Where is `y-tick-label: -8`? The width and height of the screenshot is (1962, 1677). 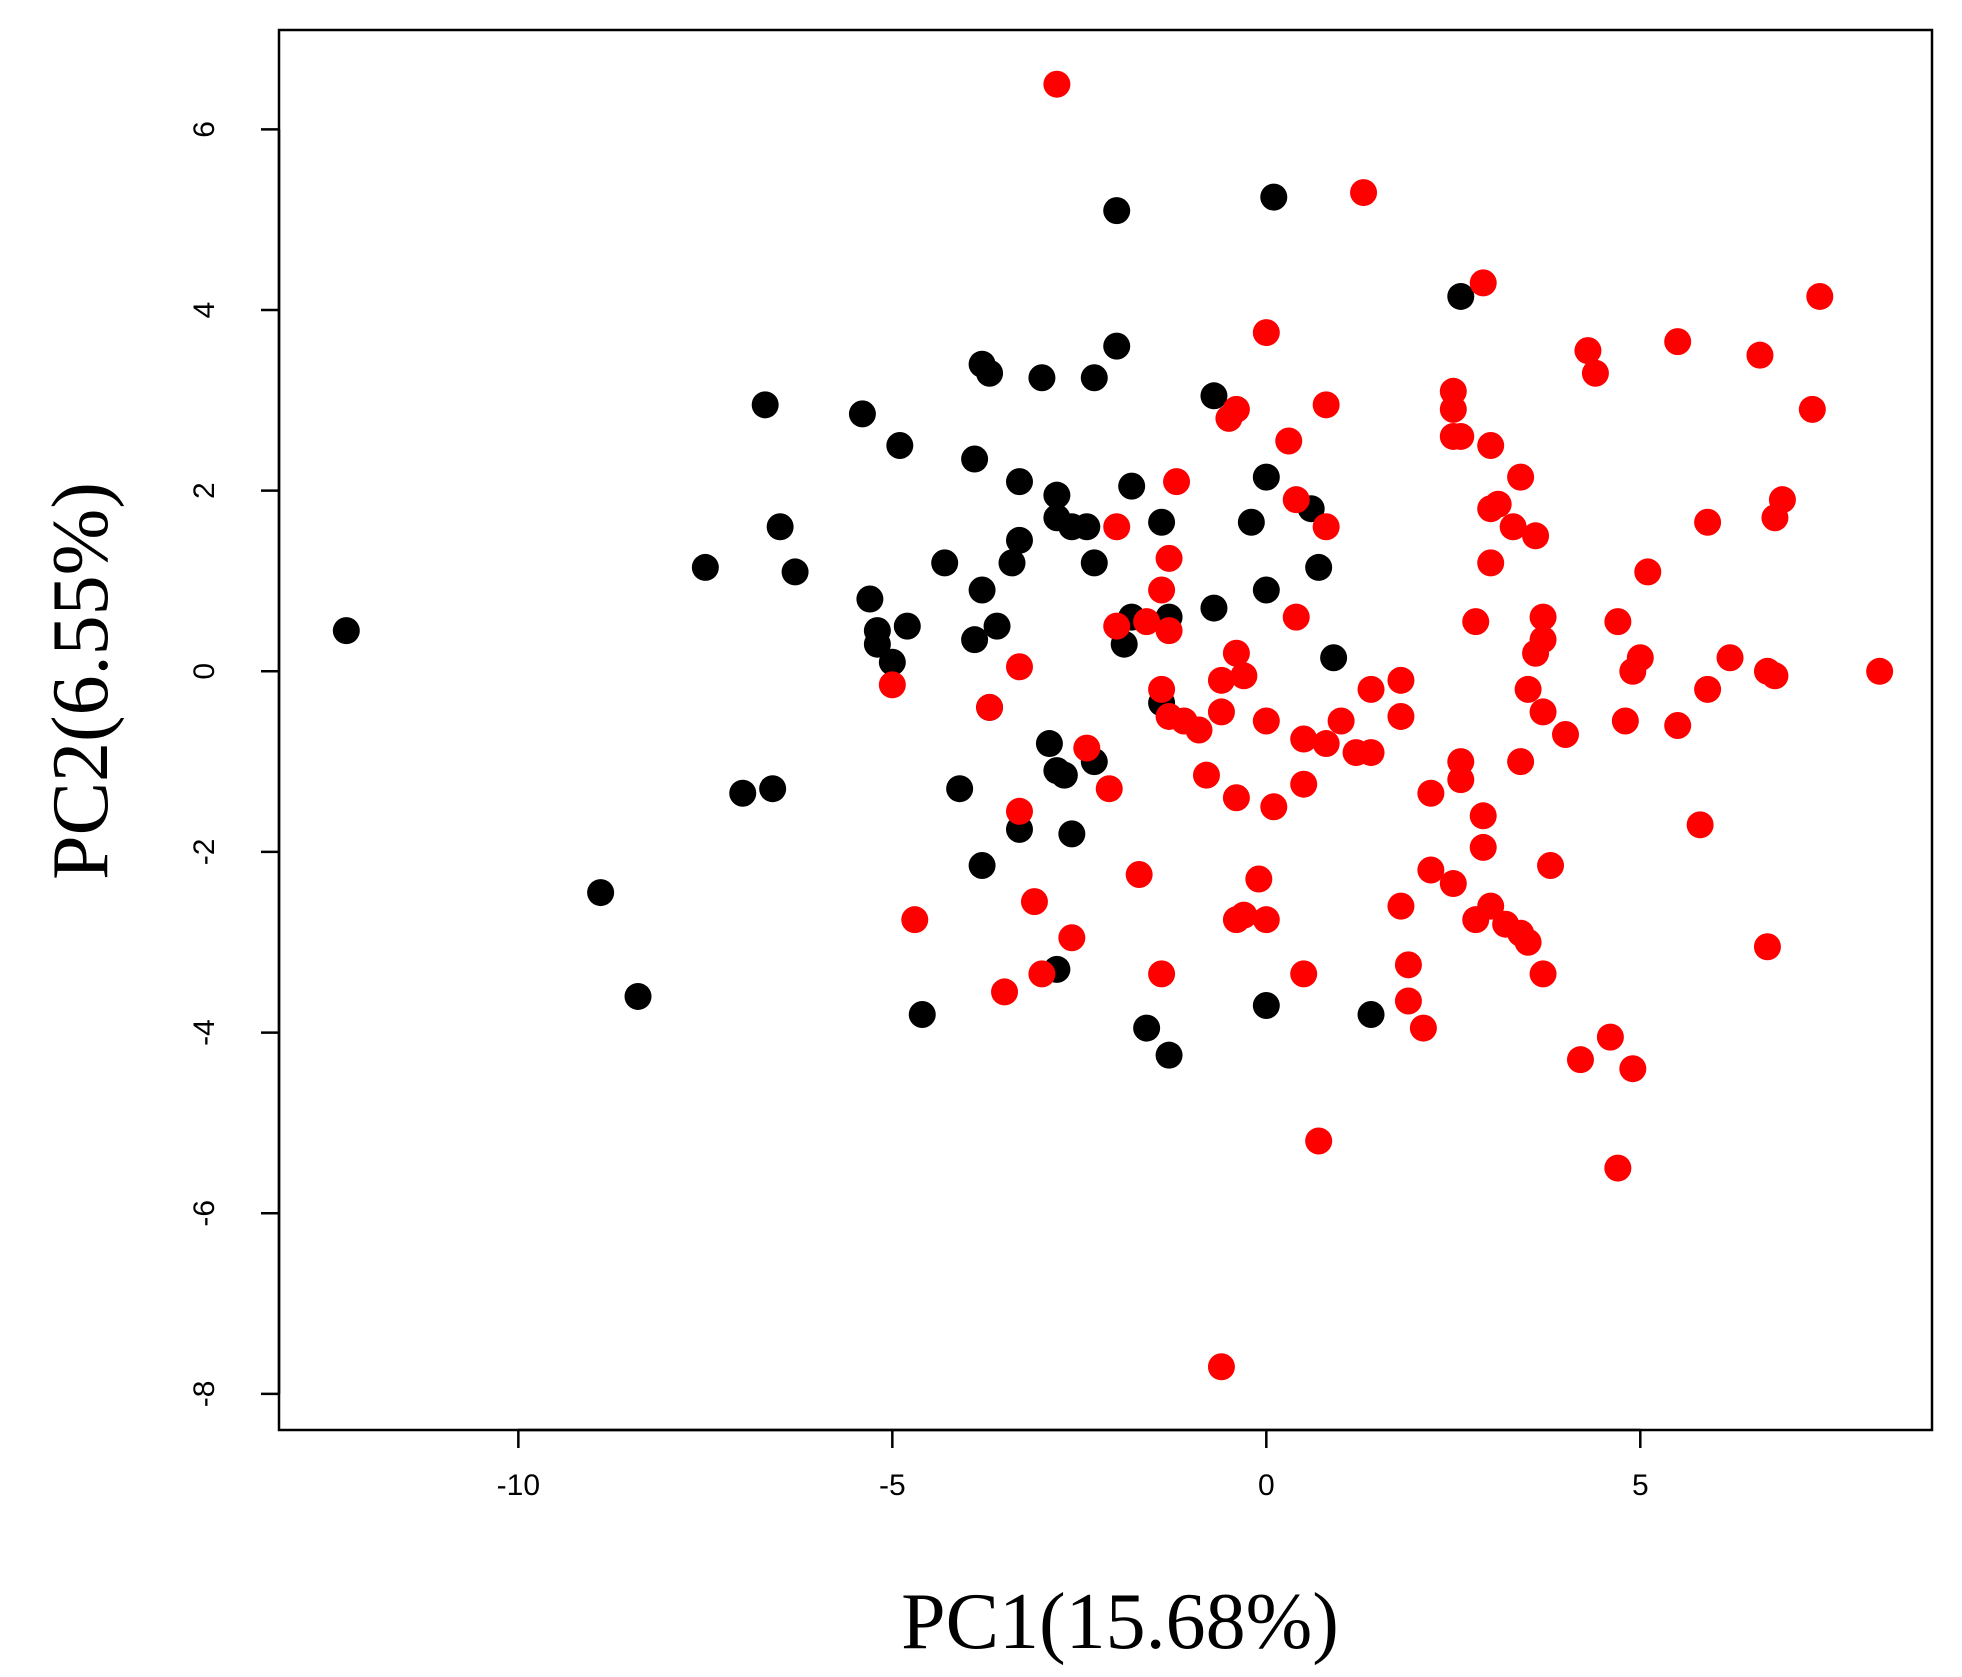
y-tick-label: -8 is located at coordinates (204, 1394).